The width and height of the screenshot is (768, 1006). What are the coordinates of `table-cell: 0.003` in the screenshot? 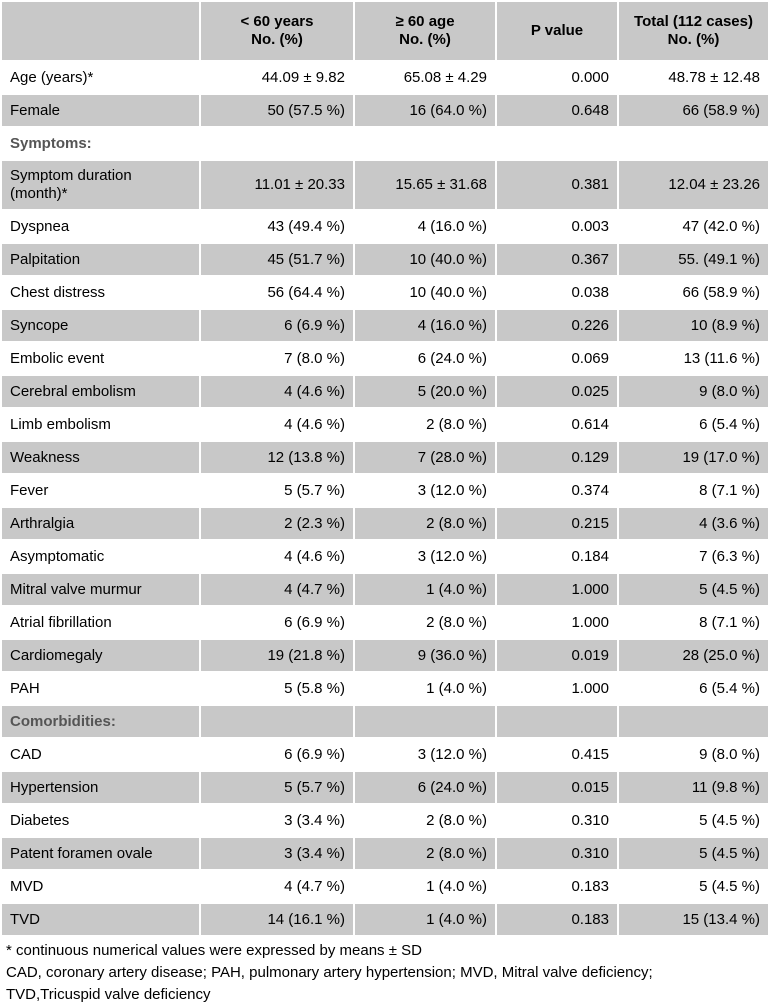 It's located at (557, 226).